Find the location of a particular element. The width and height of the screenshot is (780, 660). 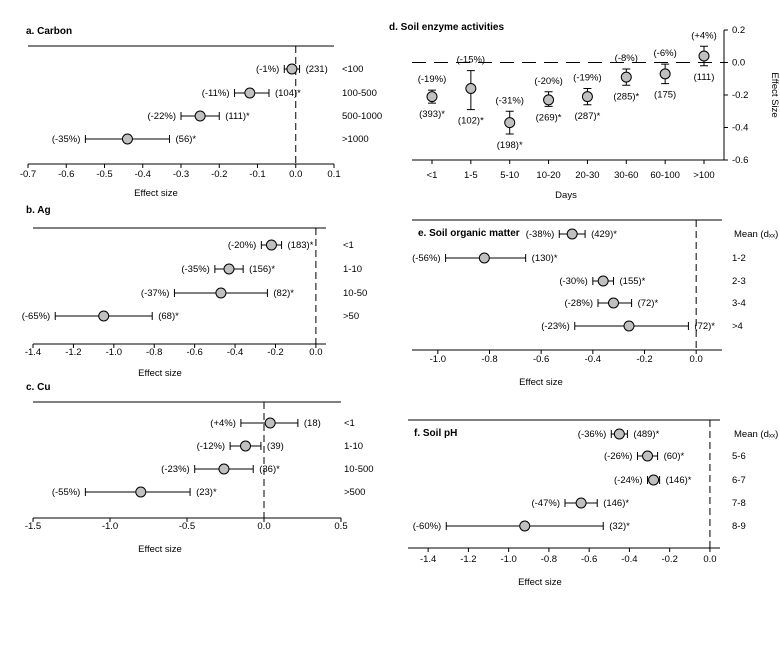

sample-count-label: (82)* is located at coordinates (283, 293).